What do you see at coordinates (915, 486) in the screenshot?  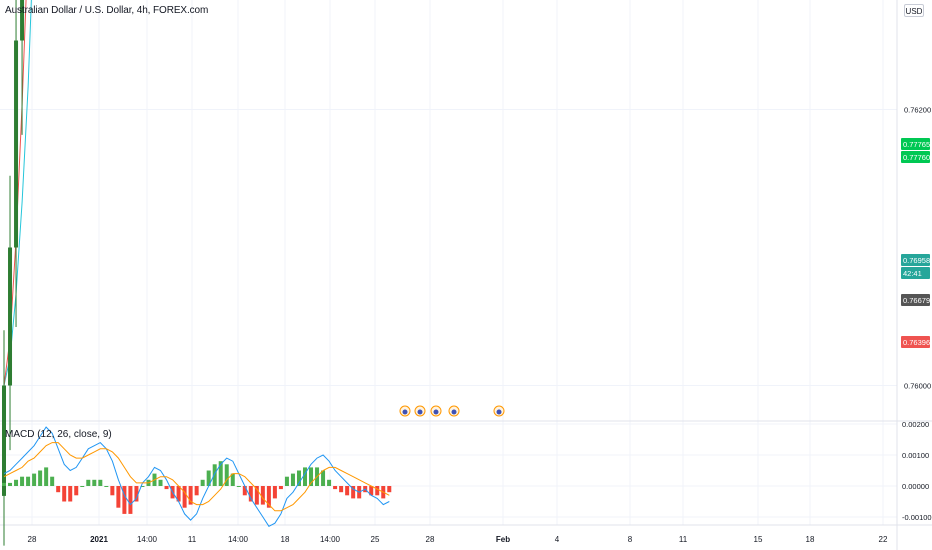 I see `macd-axis-label: 0.00000` at bounding box center [915, 486].